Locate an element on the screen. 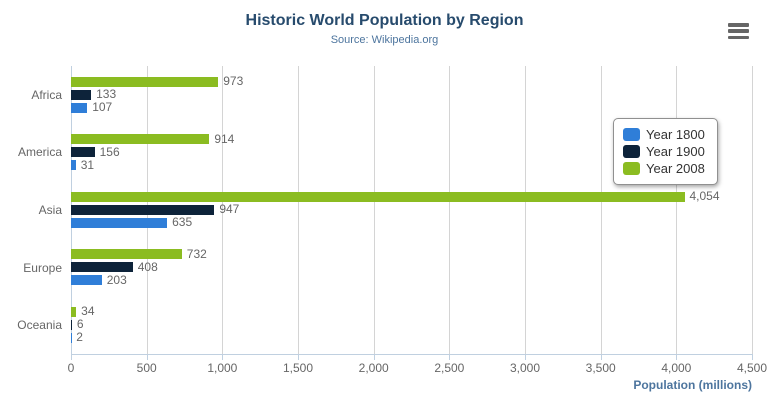  bar-row: 133 is located at coordinates (411, 94).